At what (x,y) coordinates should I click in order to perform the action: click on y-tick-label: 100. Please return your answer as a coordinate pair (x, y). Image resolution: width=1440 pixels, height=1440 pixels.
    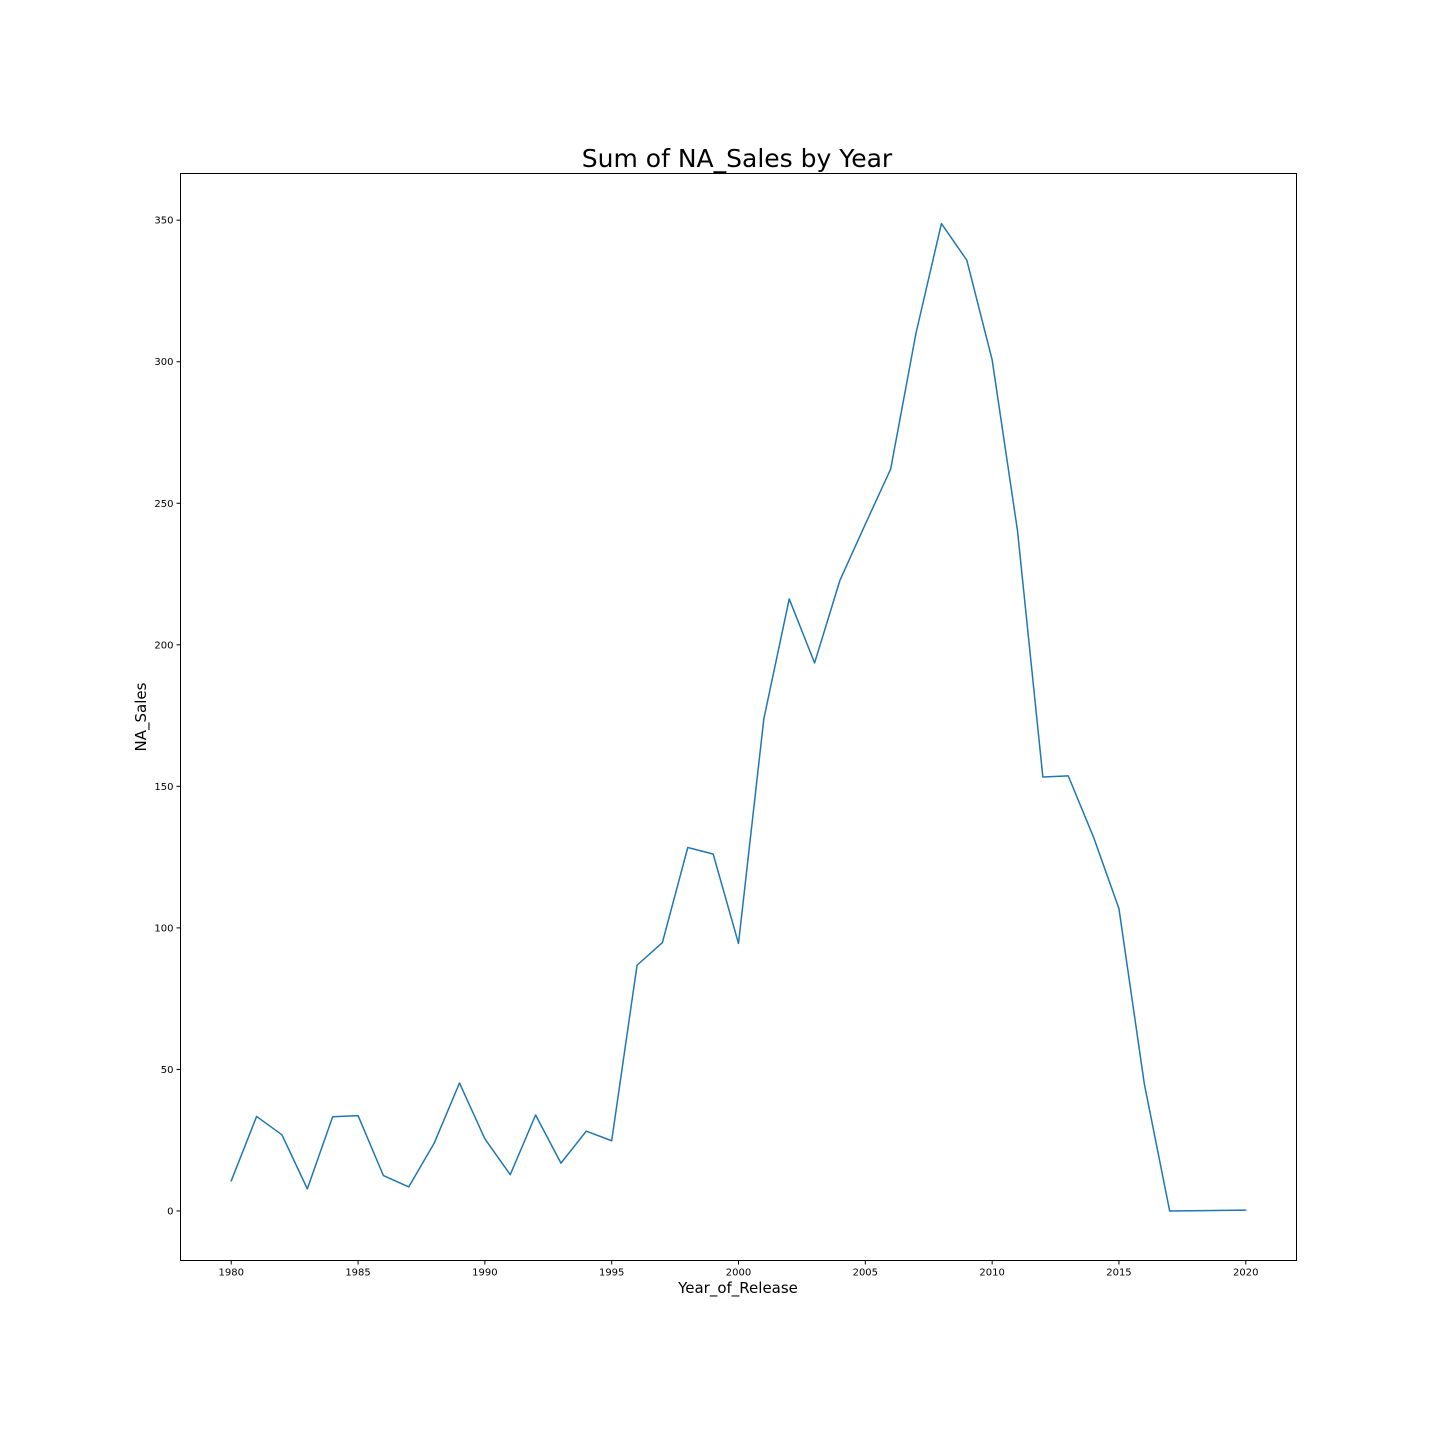
    Looking at the image, I should click on (163, 928).